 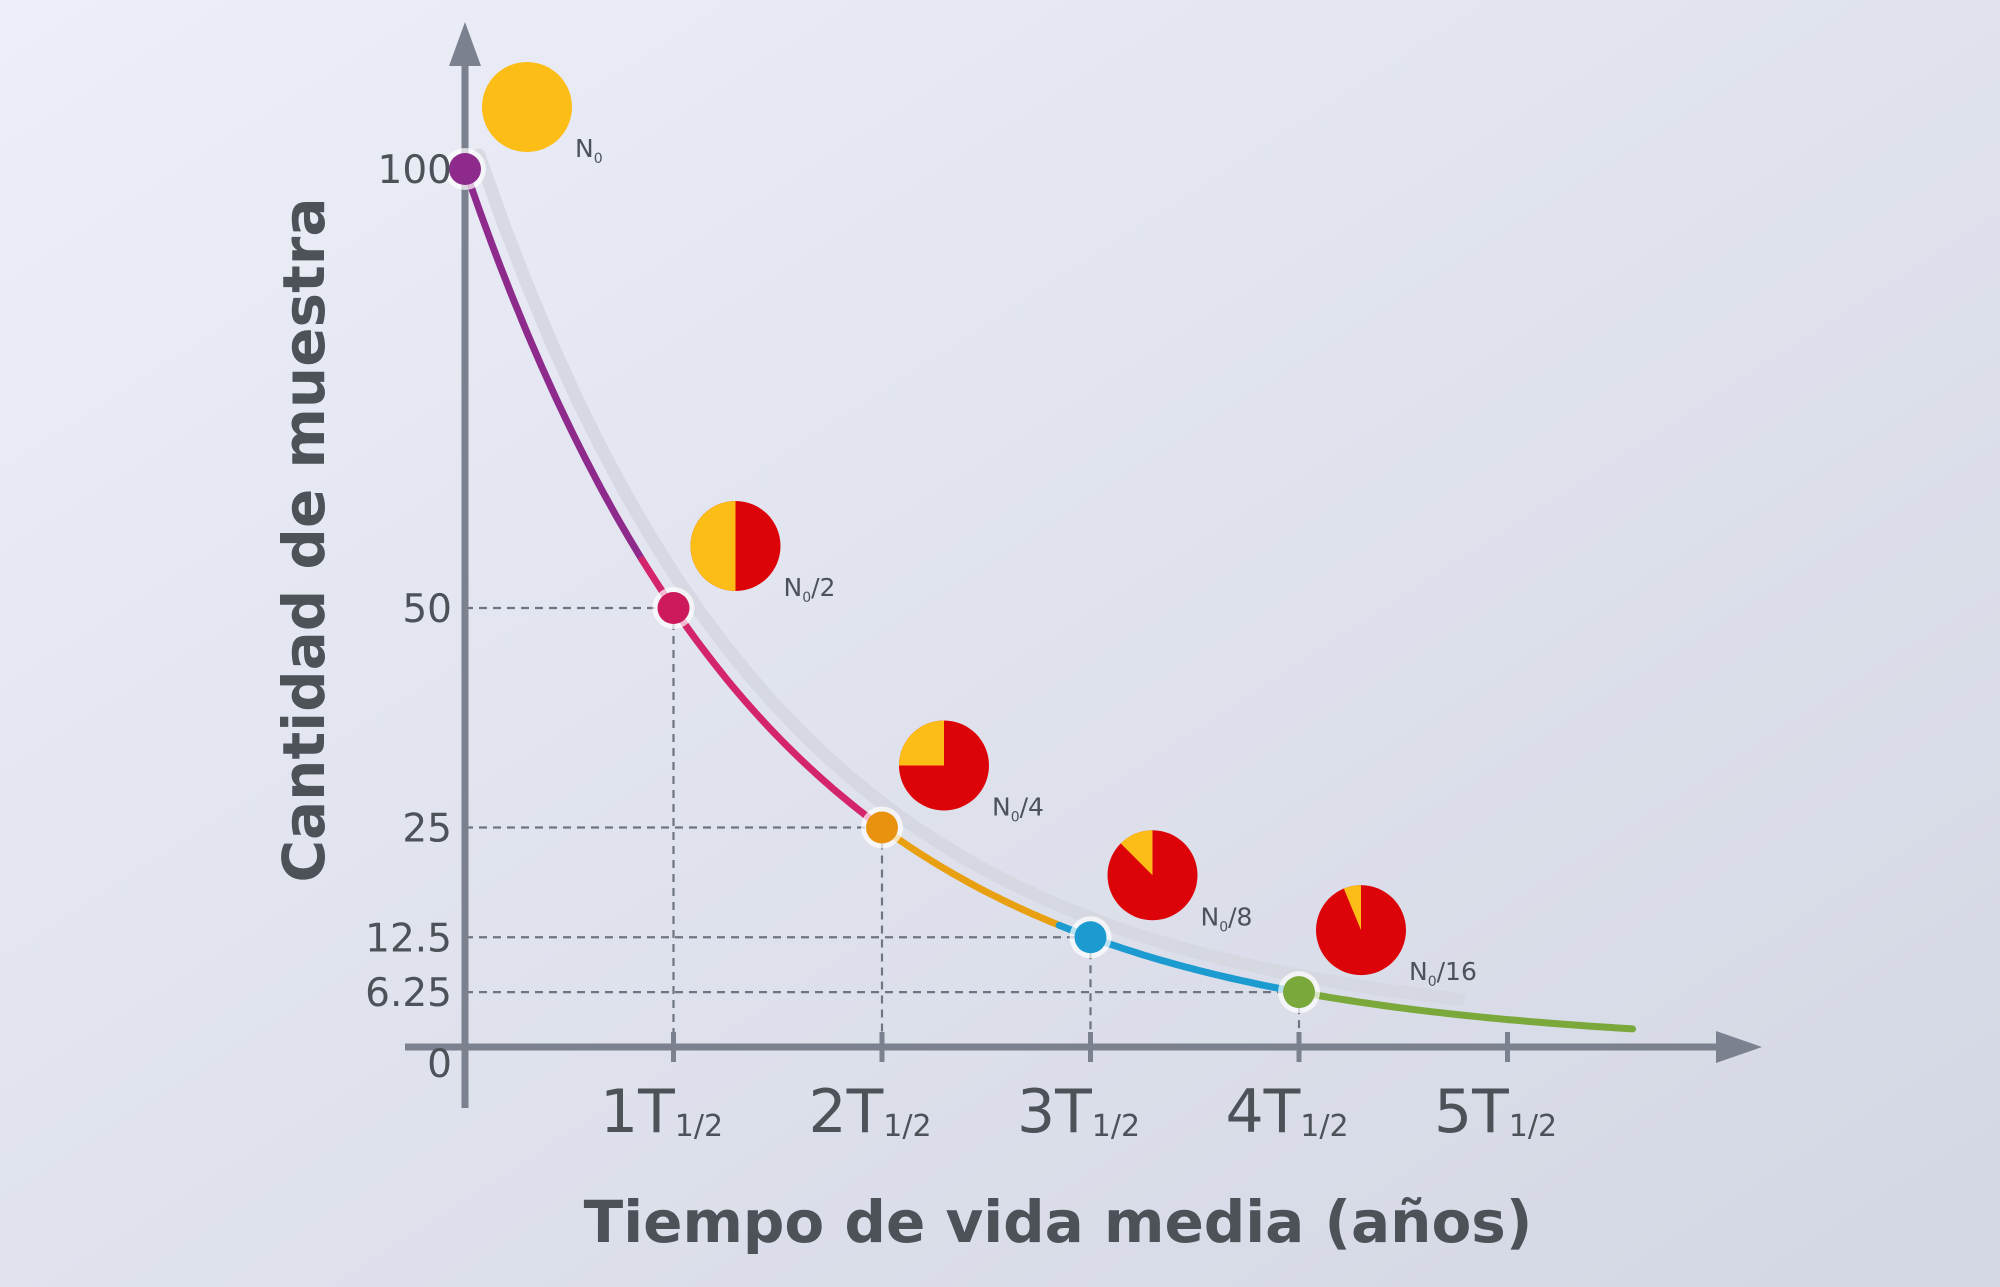 What do you see at coordinates (845, 1112) in the screenshot?
I see `x-tick-main: 2T` at bounding box center [845, 1112].